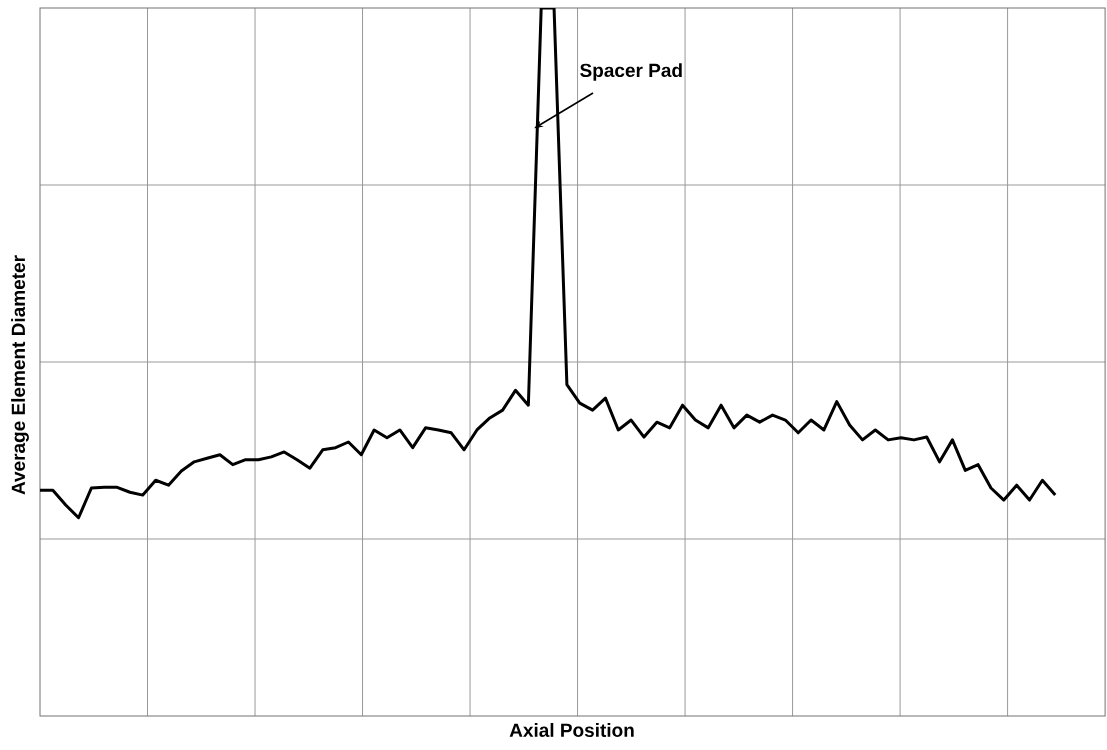 This screenshot has width=1107, height=750. What do you see at coordinates (571, 730) in the screenshot?
I see `x-axis-title: Axial Position` at bounding box center [571, 730].